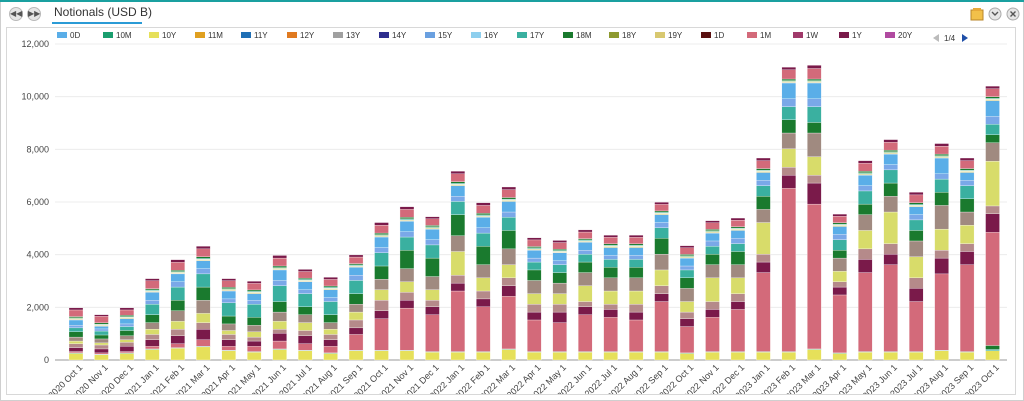 The height and width of the screenshot is (401, 1024). I want to click on legend-label: 15Y, so click(445, 35).